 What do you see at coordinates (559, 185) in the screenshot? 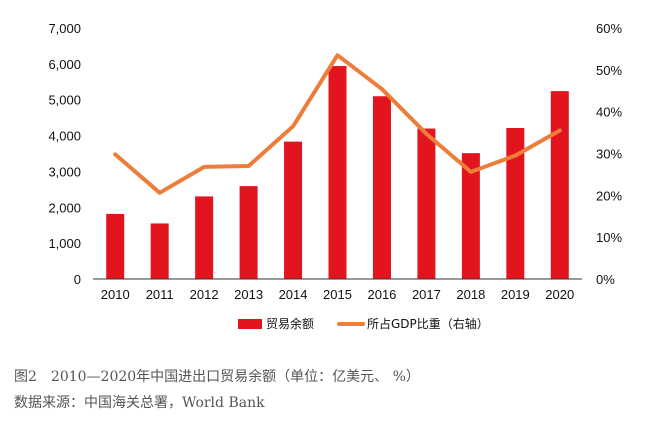
I see `bar-2020` at bounding box center [559, 185].